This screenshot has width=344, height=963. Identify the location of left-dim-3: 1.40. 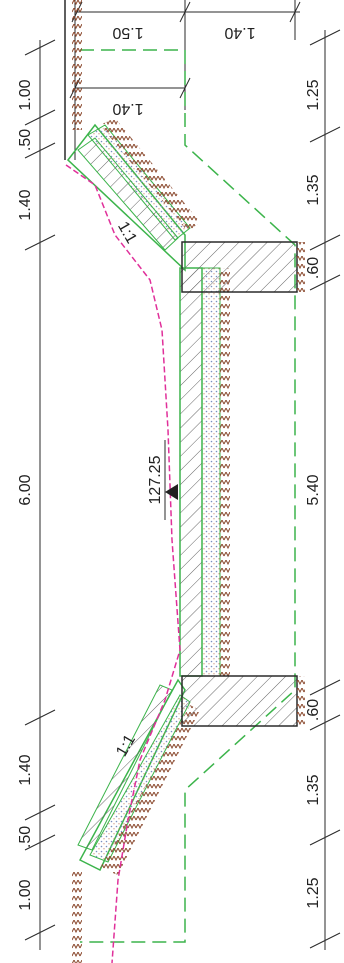
(25, 204).